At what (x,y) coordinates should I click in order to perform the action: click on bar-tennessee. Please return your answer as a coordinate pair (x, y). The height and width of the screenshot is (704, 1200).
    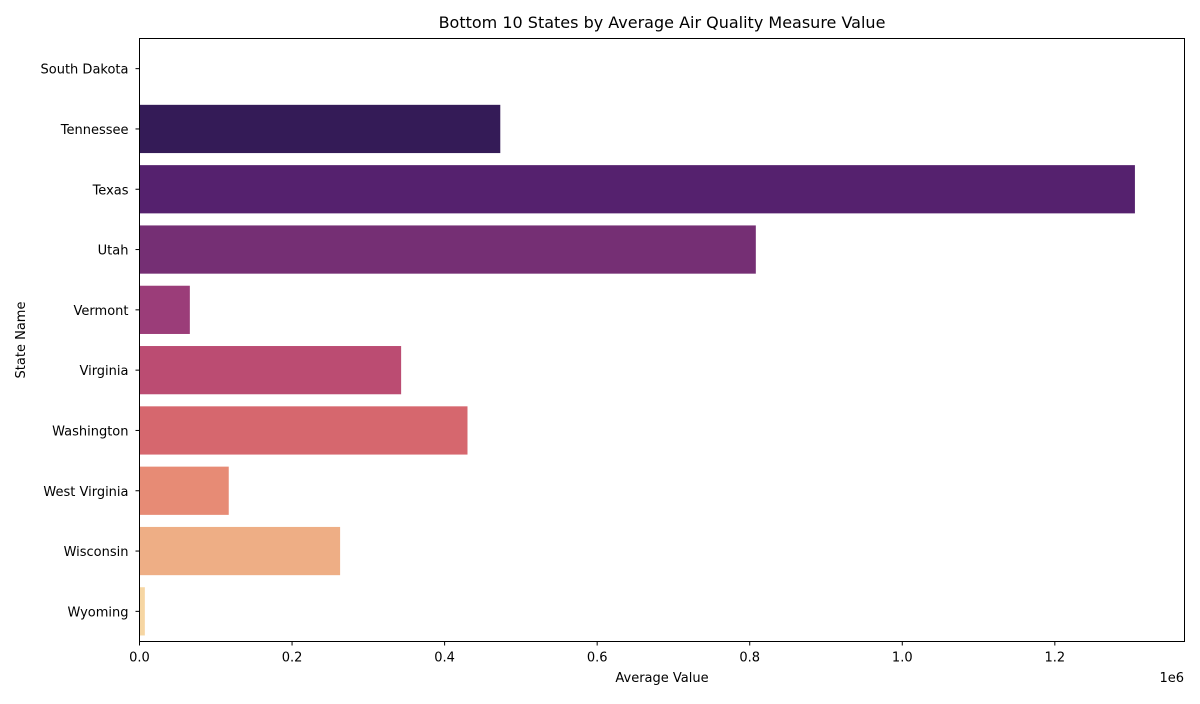
    Looking at the image, I should click on (320, 129).